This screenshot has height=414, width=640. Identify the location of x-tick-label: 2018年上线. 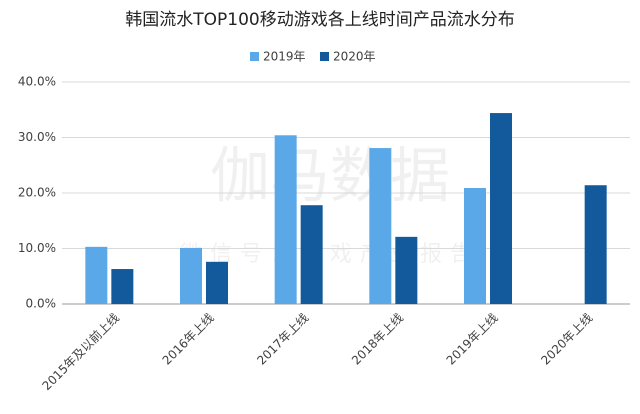
(377, 339).